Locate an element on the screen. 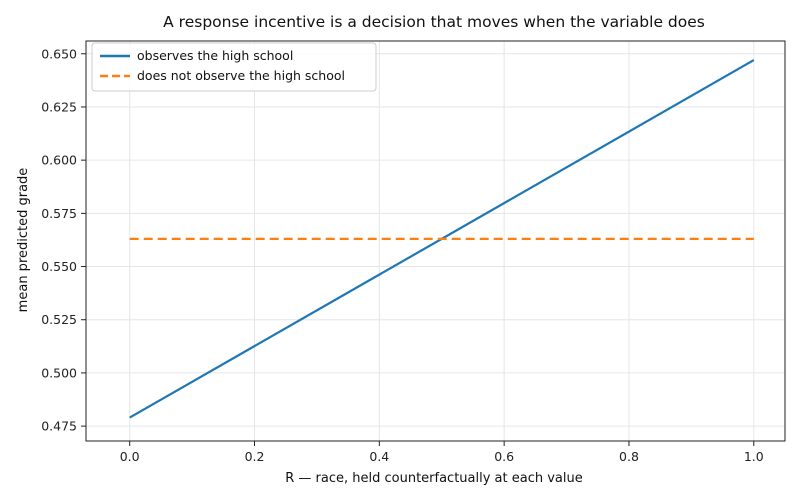 Image resolution: width=800 pixels, height=500 pixels. x-tick-label: 0.4 is located at coordinates (379, 456).